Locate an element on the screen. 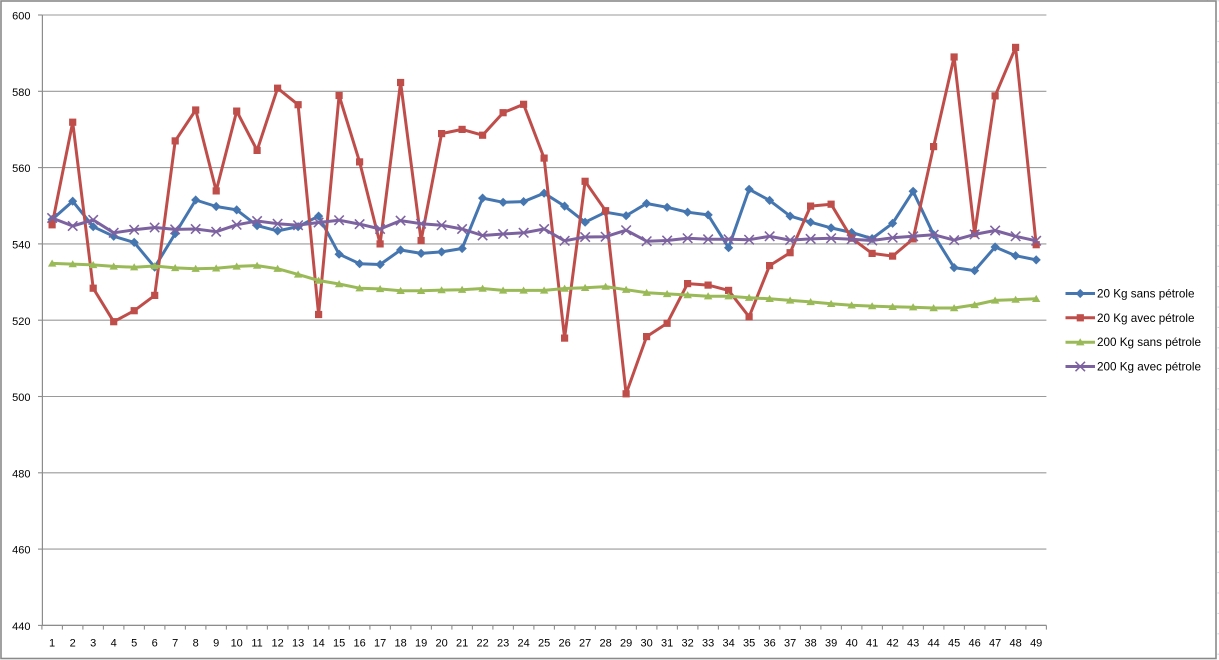 The width and height of the screenshot is (1219, 660). svg-text: 480 is located at coordinates (21, 474).